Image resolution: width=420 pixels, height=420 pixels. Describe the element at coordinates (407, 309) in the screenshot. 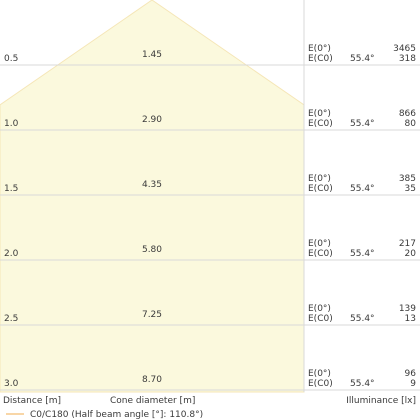

I see `e0-illuminance-value: 139` at that location.